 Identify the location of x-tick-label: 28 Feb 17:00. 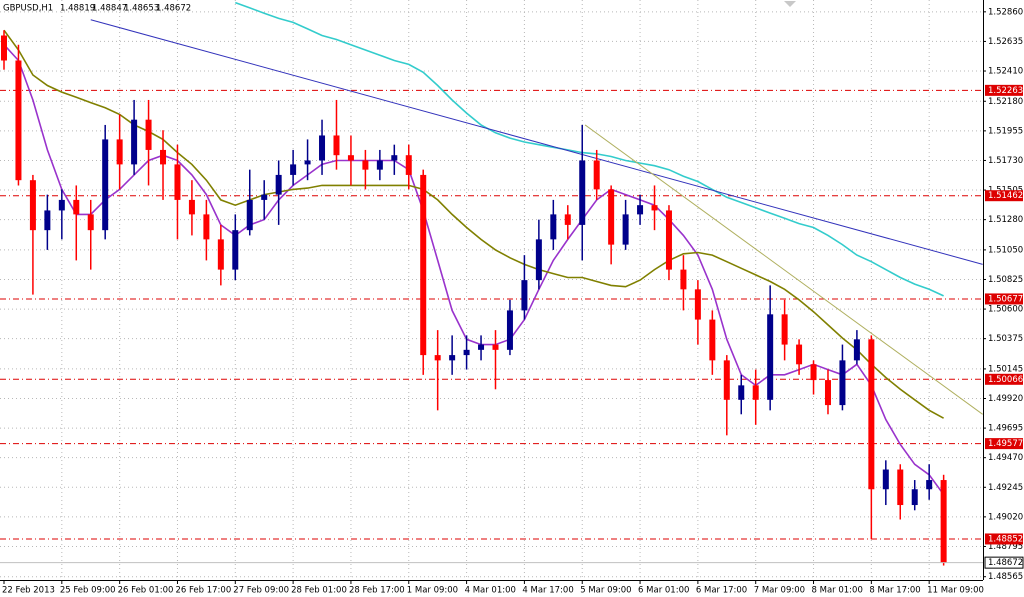
(377, 591).